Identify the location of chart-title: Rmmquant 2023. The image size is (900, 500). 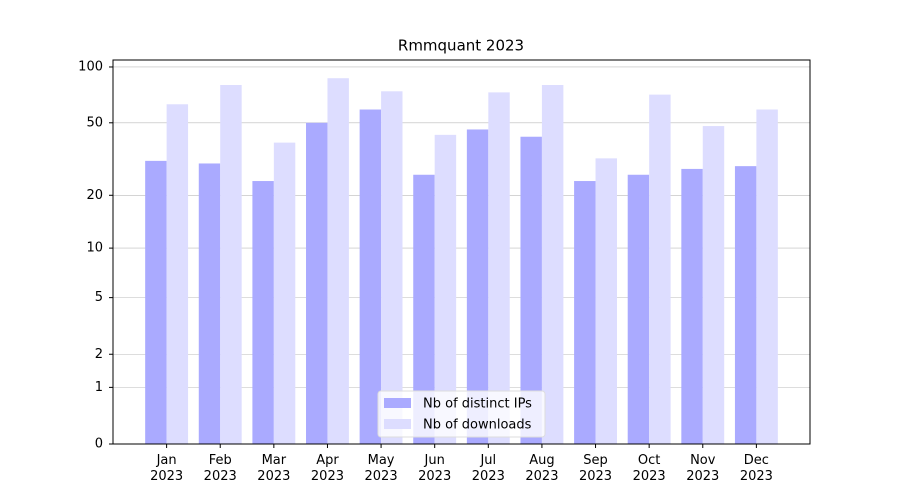
(461, 46).